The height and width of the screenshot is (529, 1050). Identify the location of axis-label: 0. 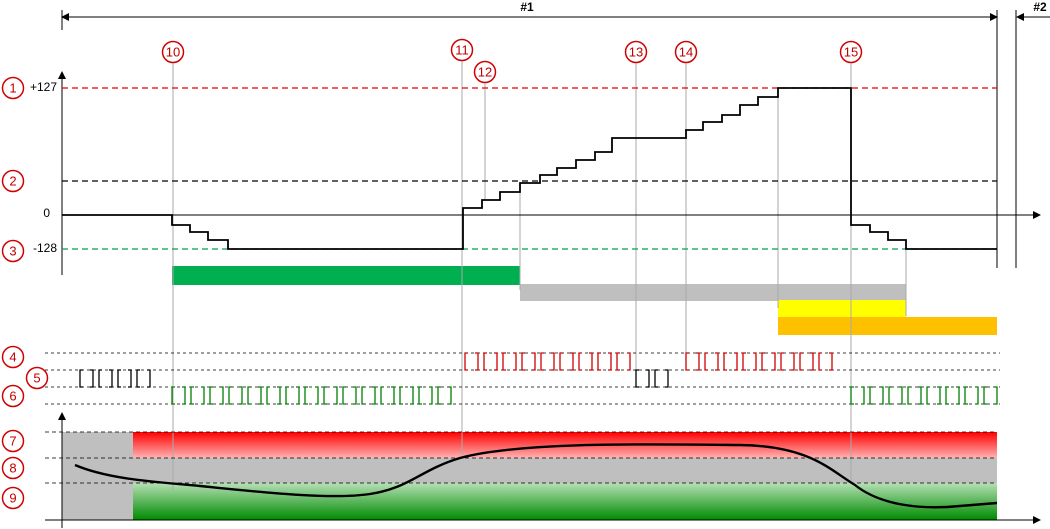
(46, 213).